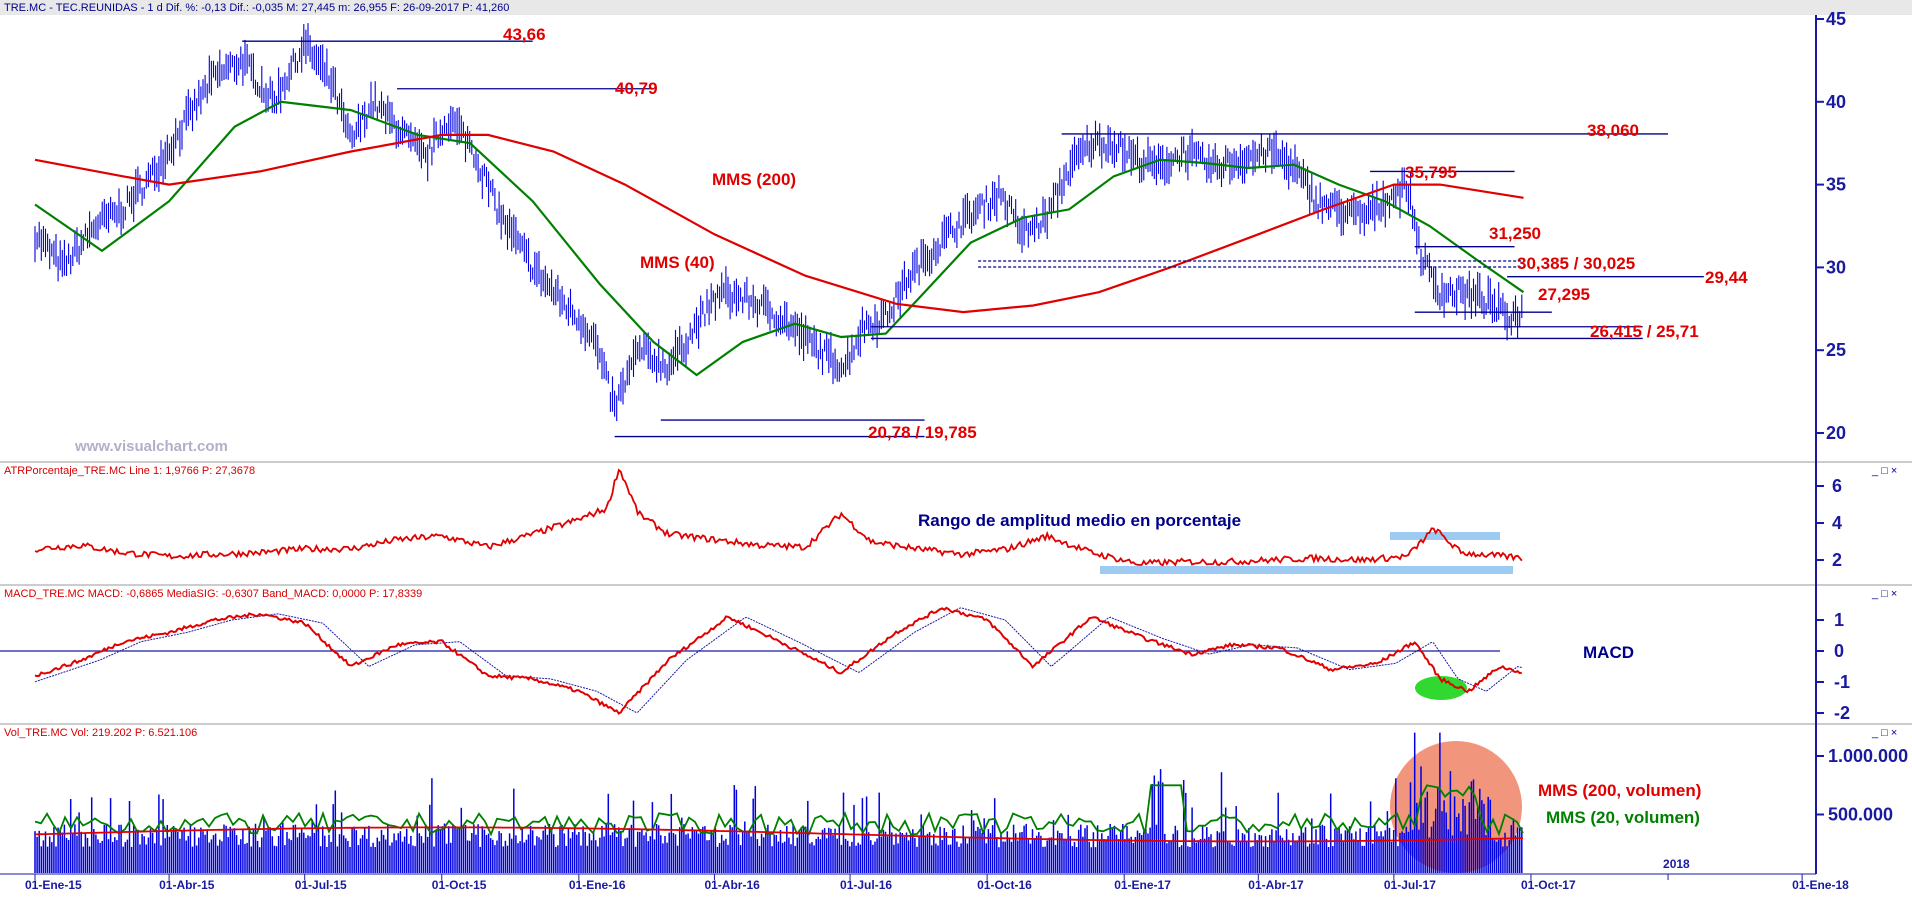 The height and width of the screenshot is (897, 1912). What do you see at coordinates (1441, 688) in the screenshot?
I see `macd-low-highlight` at bounding box center [1441, 688].